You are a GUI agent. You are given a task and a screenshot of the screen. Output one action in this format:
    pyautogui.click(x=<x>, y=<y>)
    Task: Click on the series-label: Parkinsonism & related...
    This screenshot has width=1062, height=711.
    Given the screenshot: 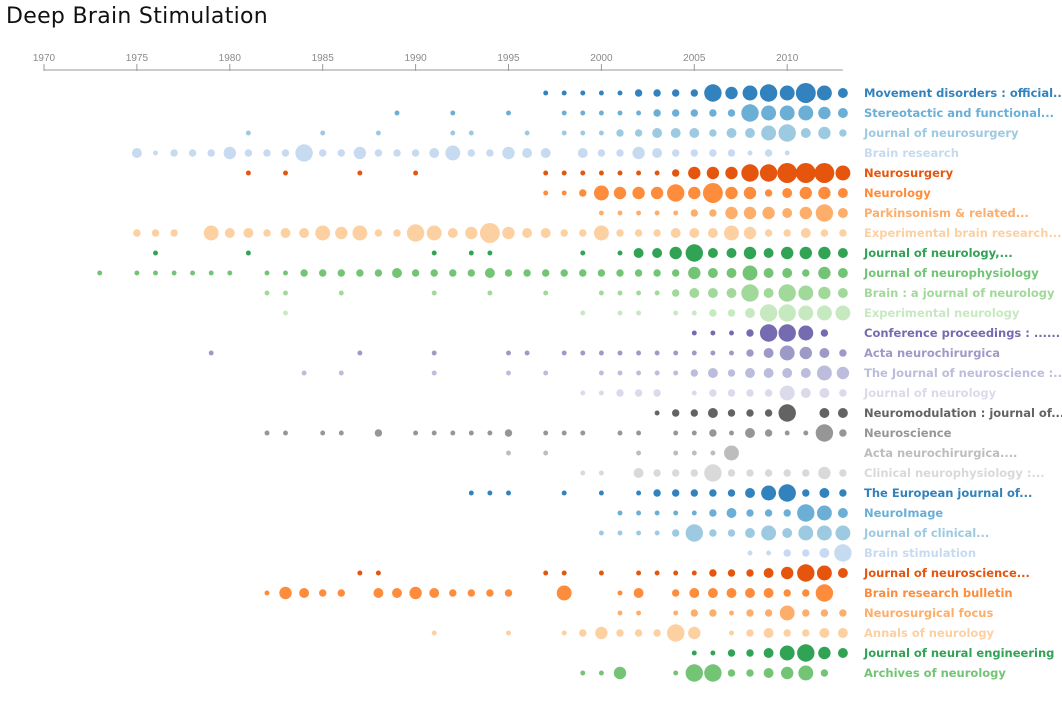 What is the action you would take?
    pyautogui.click(x=946, y=213)
    